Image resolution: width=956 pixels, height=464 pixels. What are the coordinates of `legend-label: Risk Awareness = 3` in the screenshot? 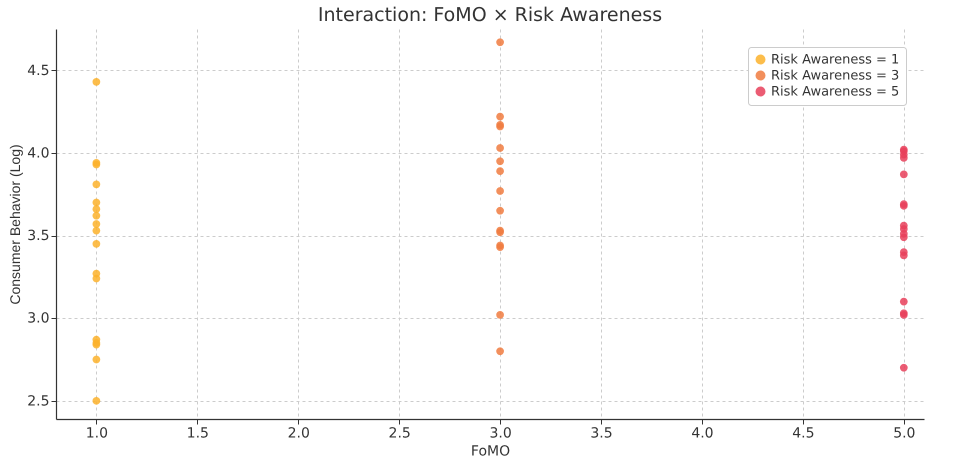 It's located at (835, 76).